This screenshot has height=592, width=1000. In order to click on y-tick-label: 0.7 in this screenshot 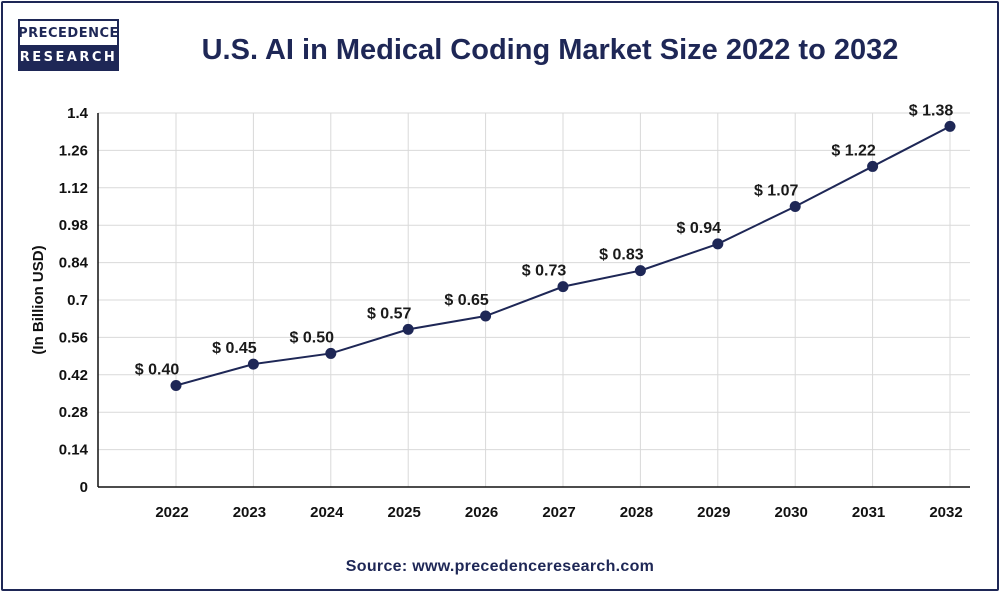, I will do `click(77, 300)`.